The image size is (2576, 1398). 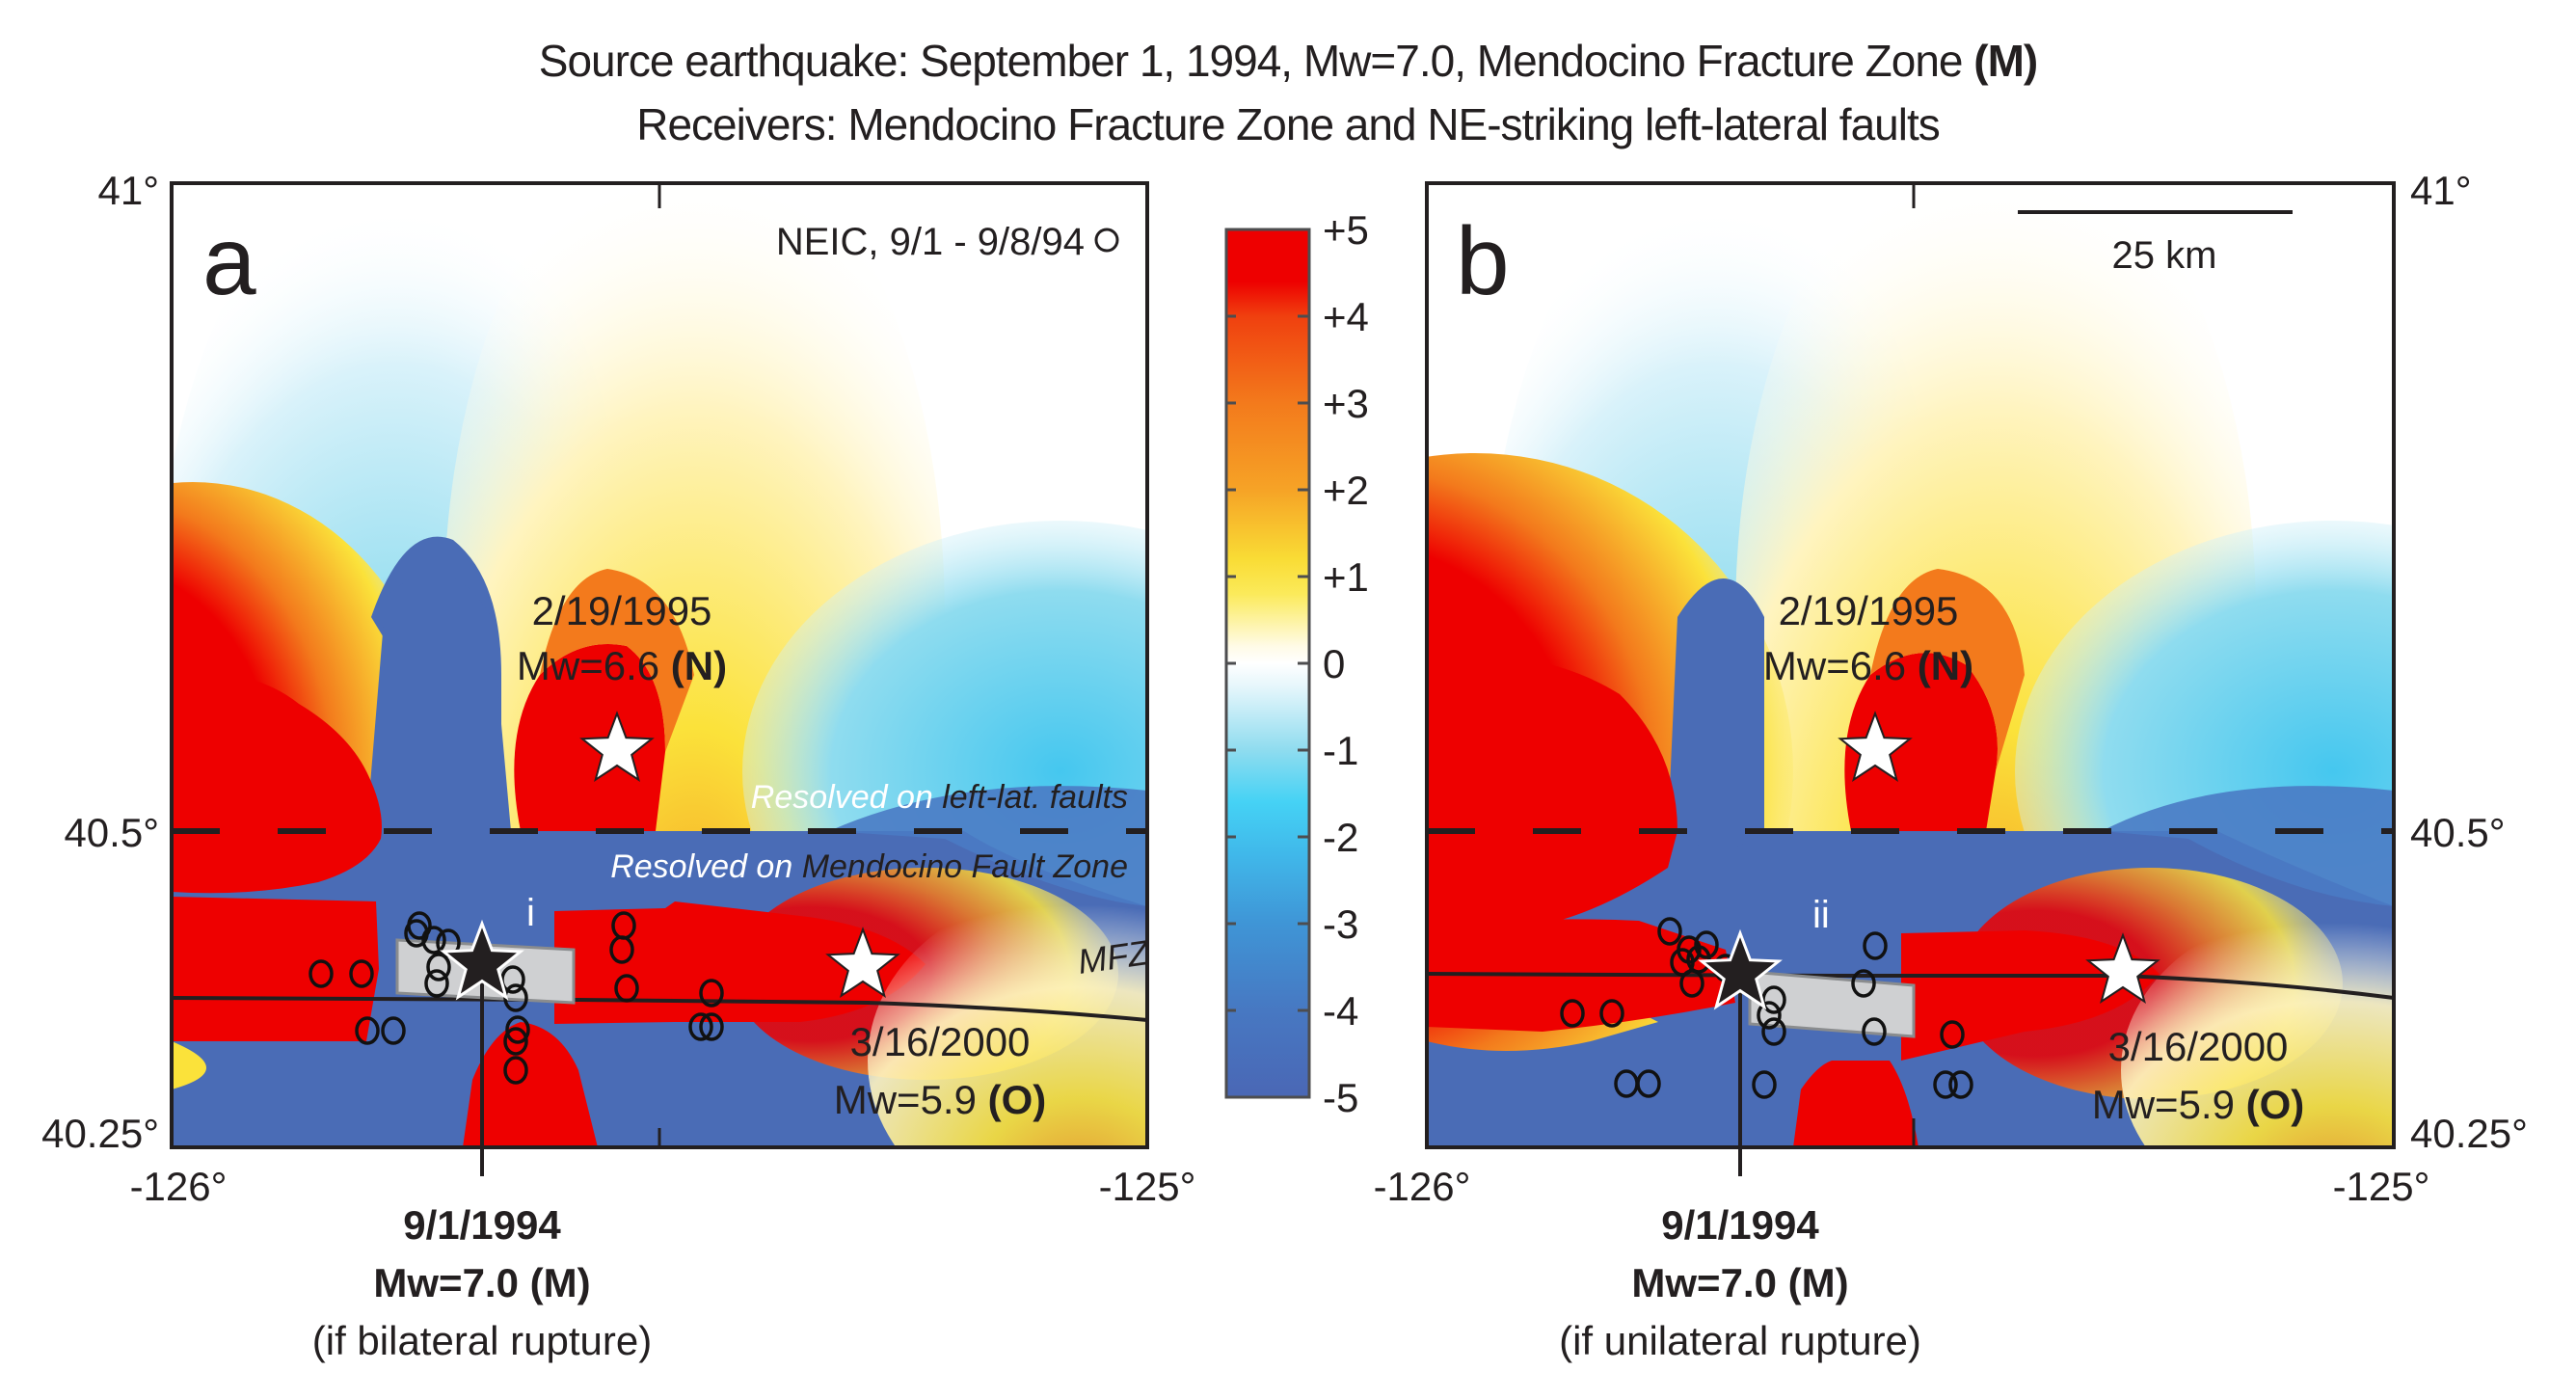 I want to click on source-date: 9/1/1994, so click(x=1740, y=1225).